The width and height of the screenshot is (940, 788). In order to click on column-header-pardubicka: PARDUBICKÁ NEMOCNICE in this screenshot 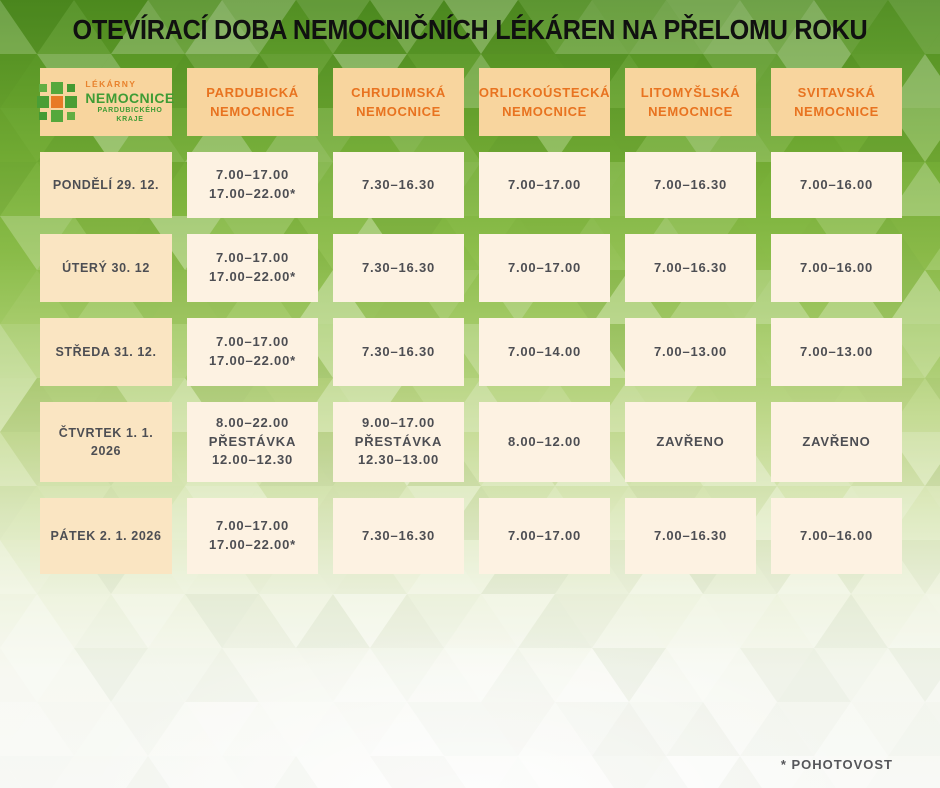, I will do `click(252, 102)`.